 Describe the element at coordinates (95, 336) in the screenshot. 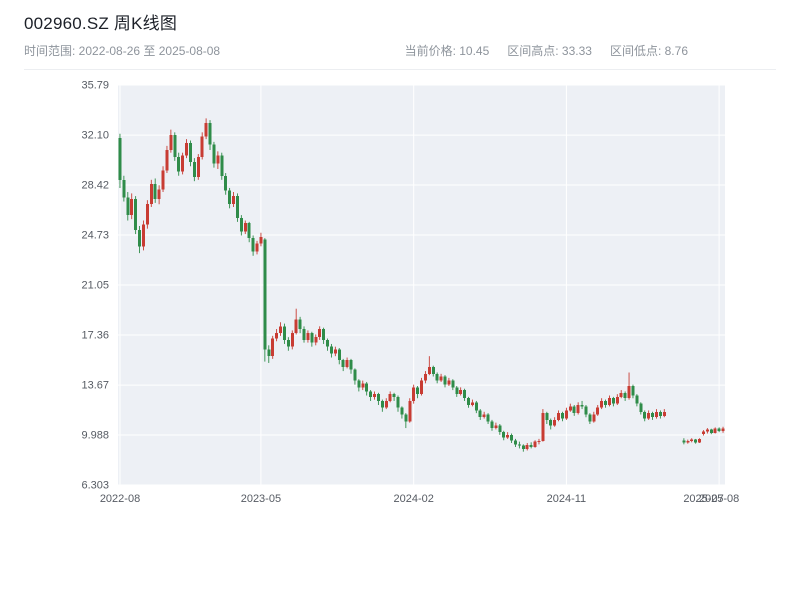

I see `svg-text: 17.36` at that location.